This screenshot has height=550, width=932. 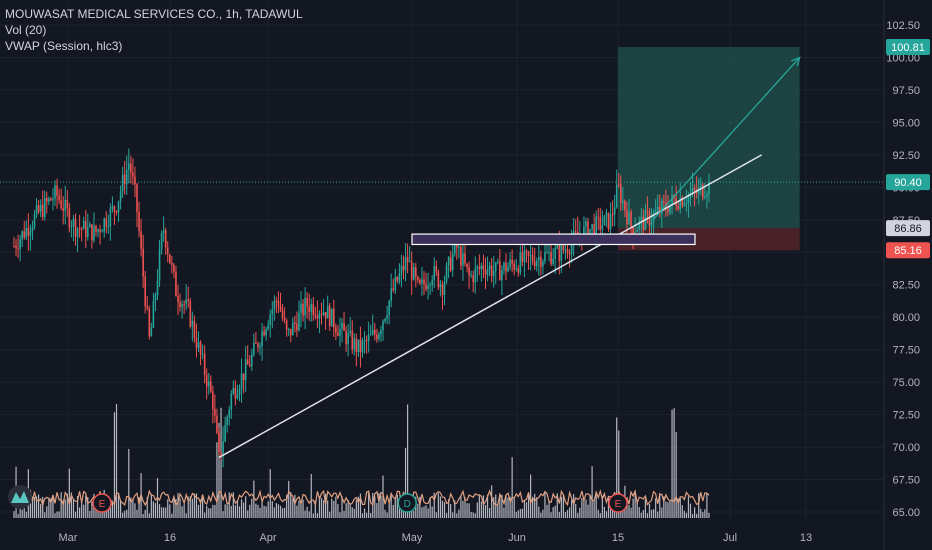 I want to click on price-tick-3: 95.00, so click(x=906, y=123).